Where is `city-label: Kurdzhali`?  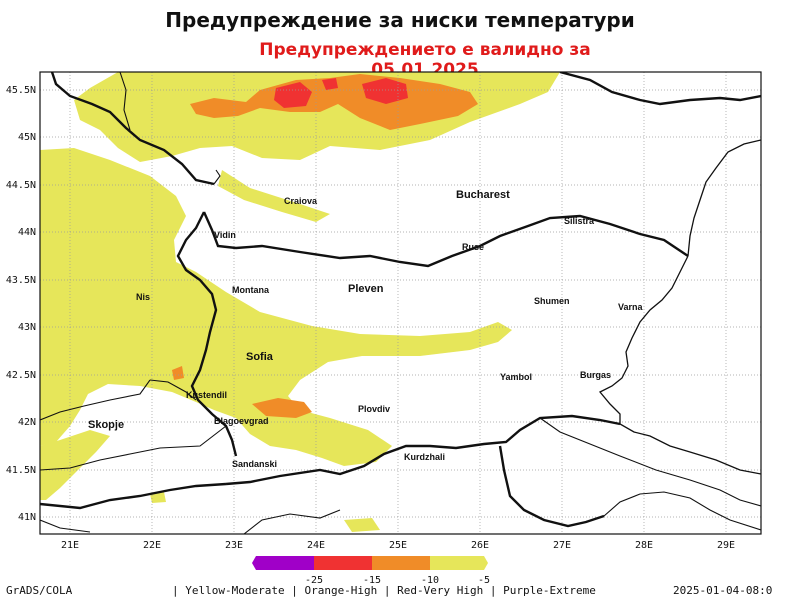 city-label: Kurdzhali is located at coordinates (424, 457).